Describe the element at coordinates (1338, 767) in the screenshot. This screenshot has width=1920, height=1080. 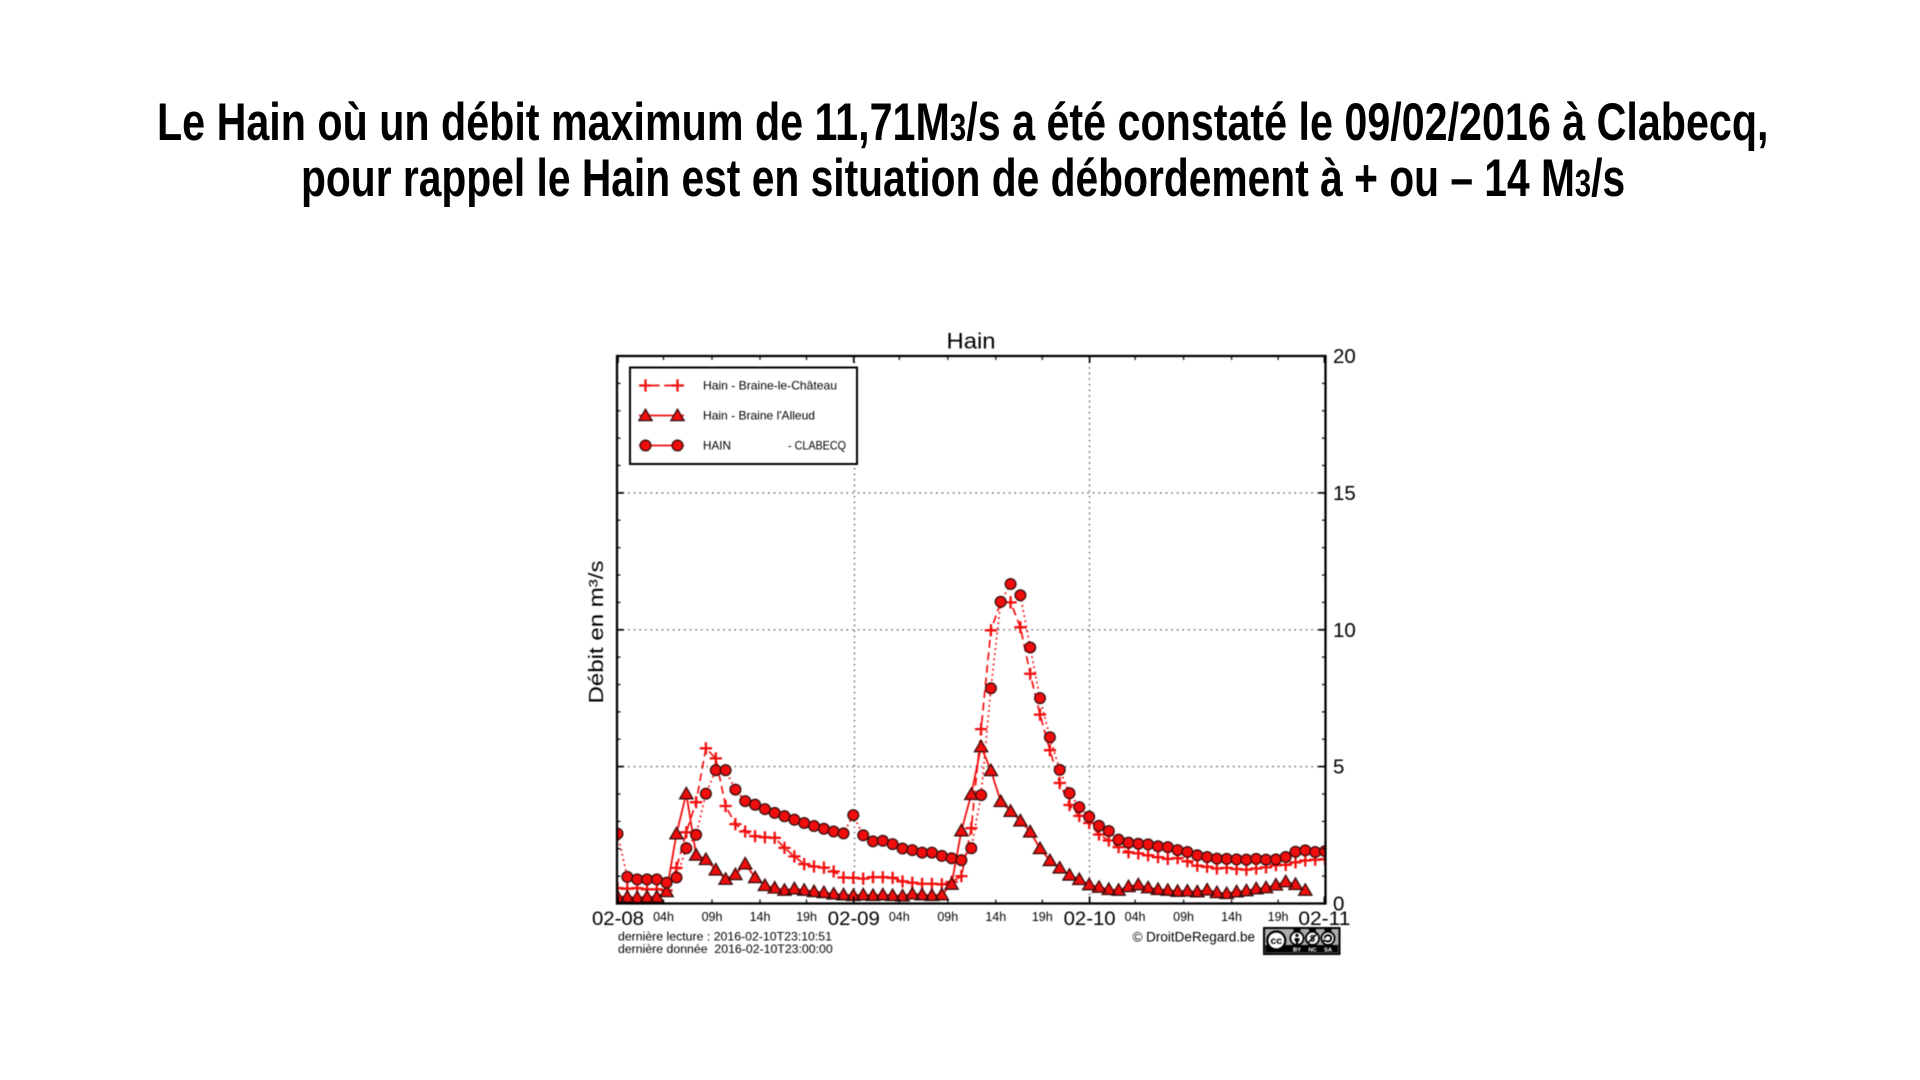
I see `svg-text: 5` at that location.